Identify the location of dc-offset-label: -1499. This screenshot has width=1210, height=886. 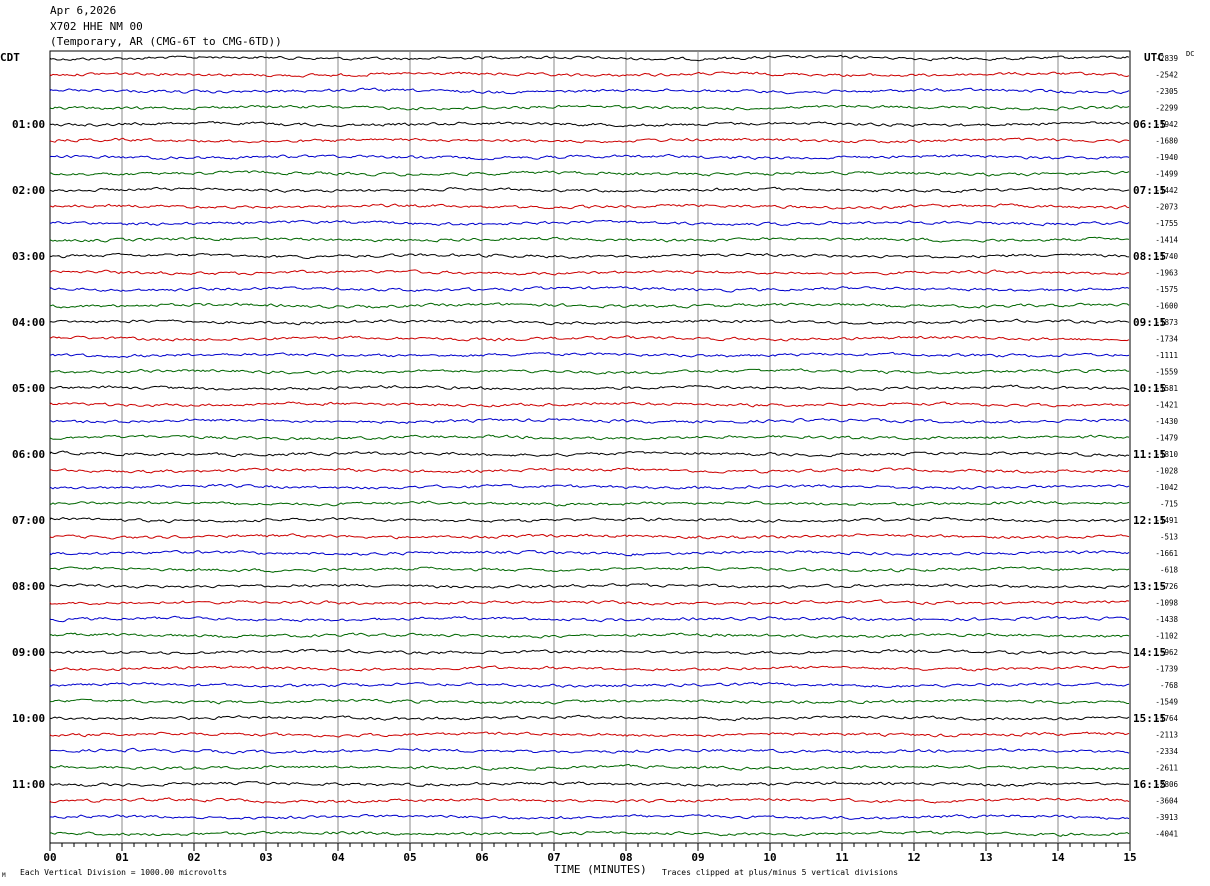
(1166, 174).